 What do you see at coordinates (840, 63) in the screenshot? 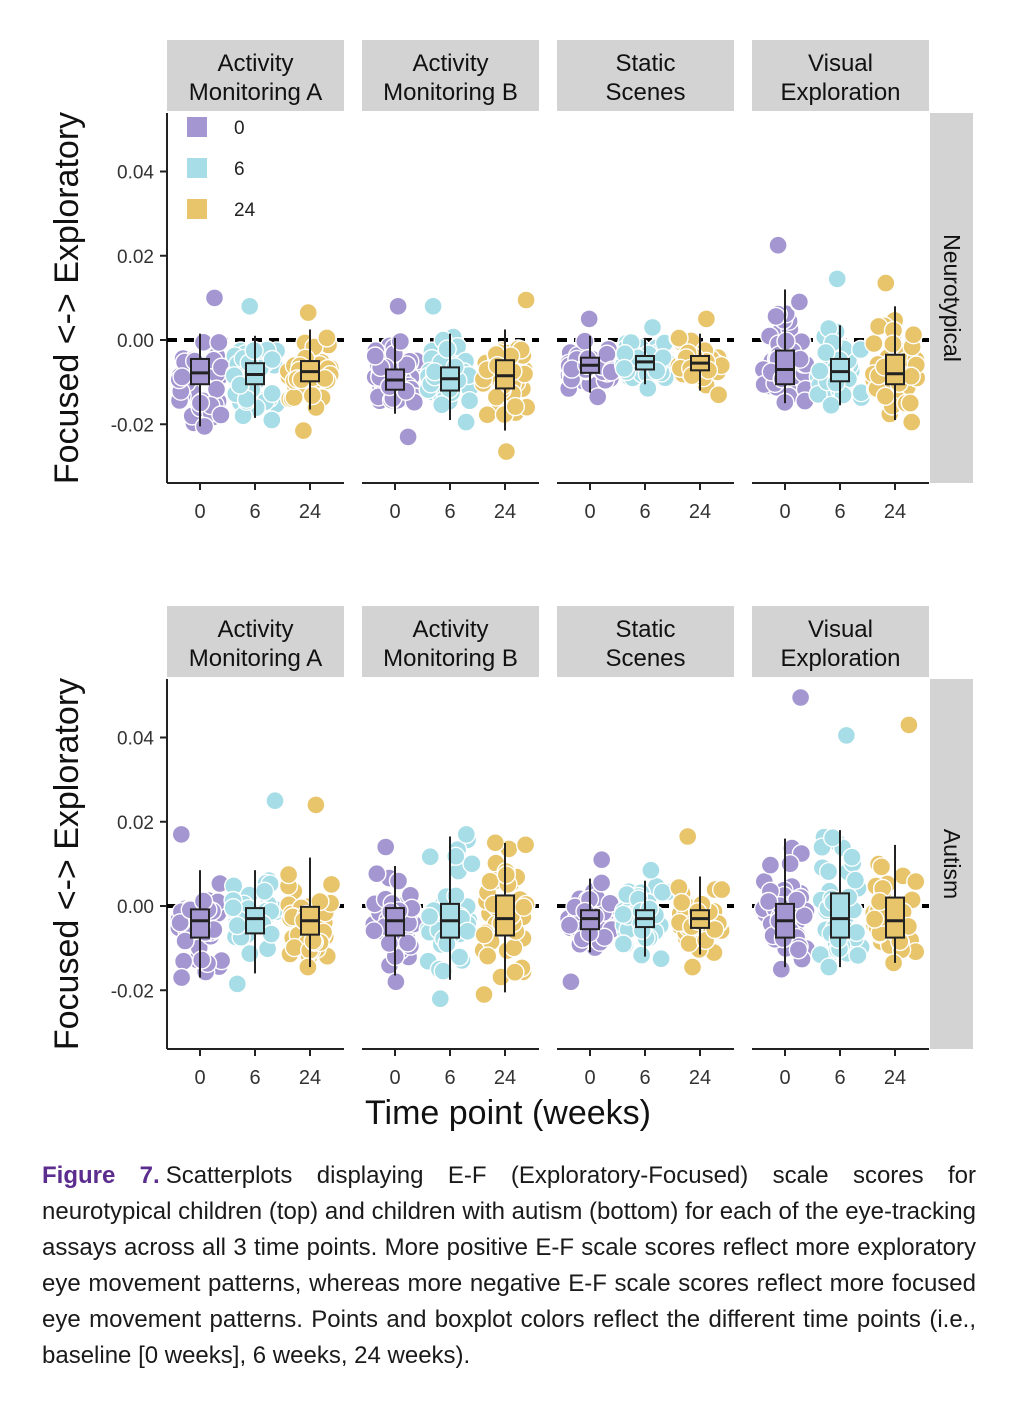
I see `facet-column-label: Visual` at bounding box center [840, 63].